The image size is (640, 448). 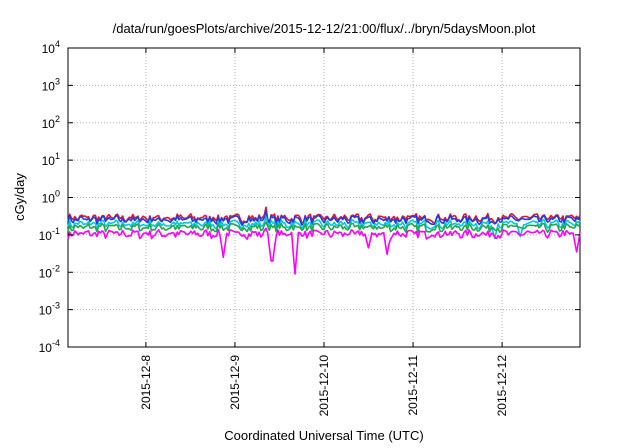 What do you see at coordinates (413, 385) in the screenshot?
I see `x-tick-label: 2015-12-11` at bounding box center [413, 385].